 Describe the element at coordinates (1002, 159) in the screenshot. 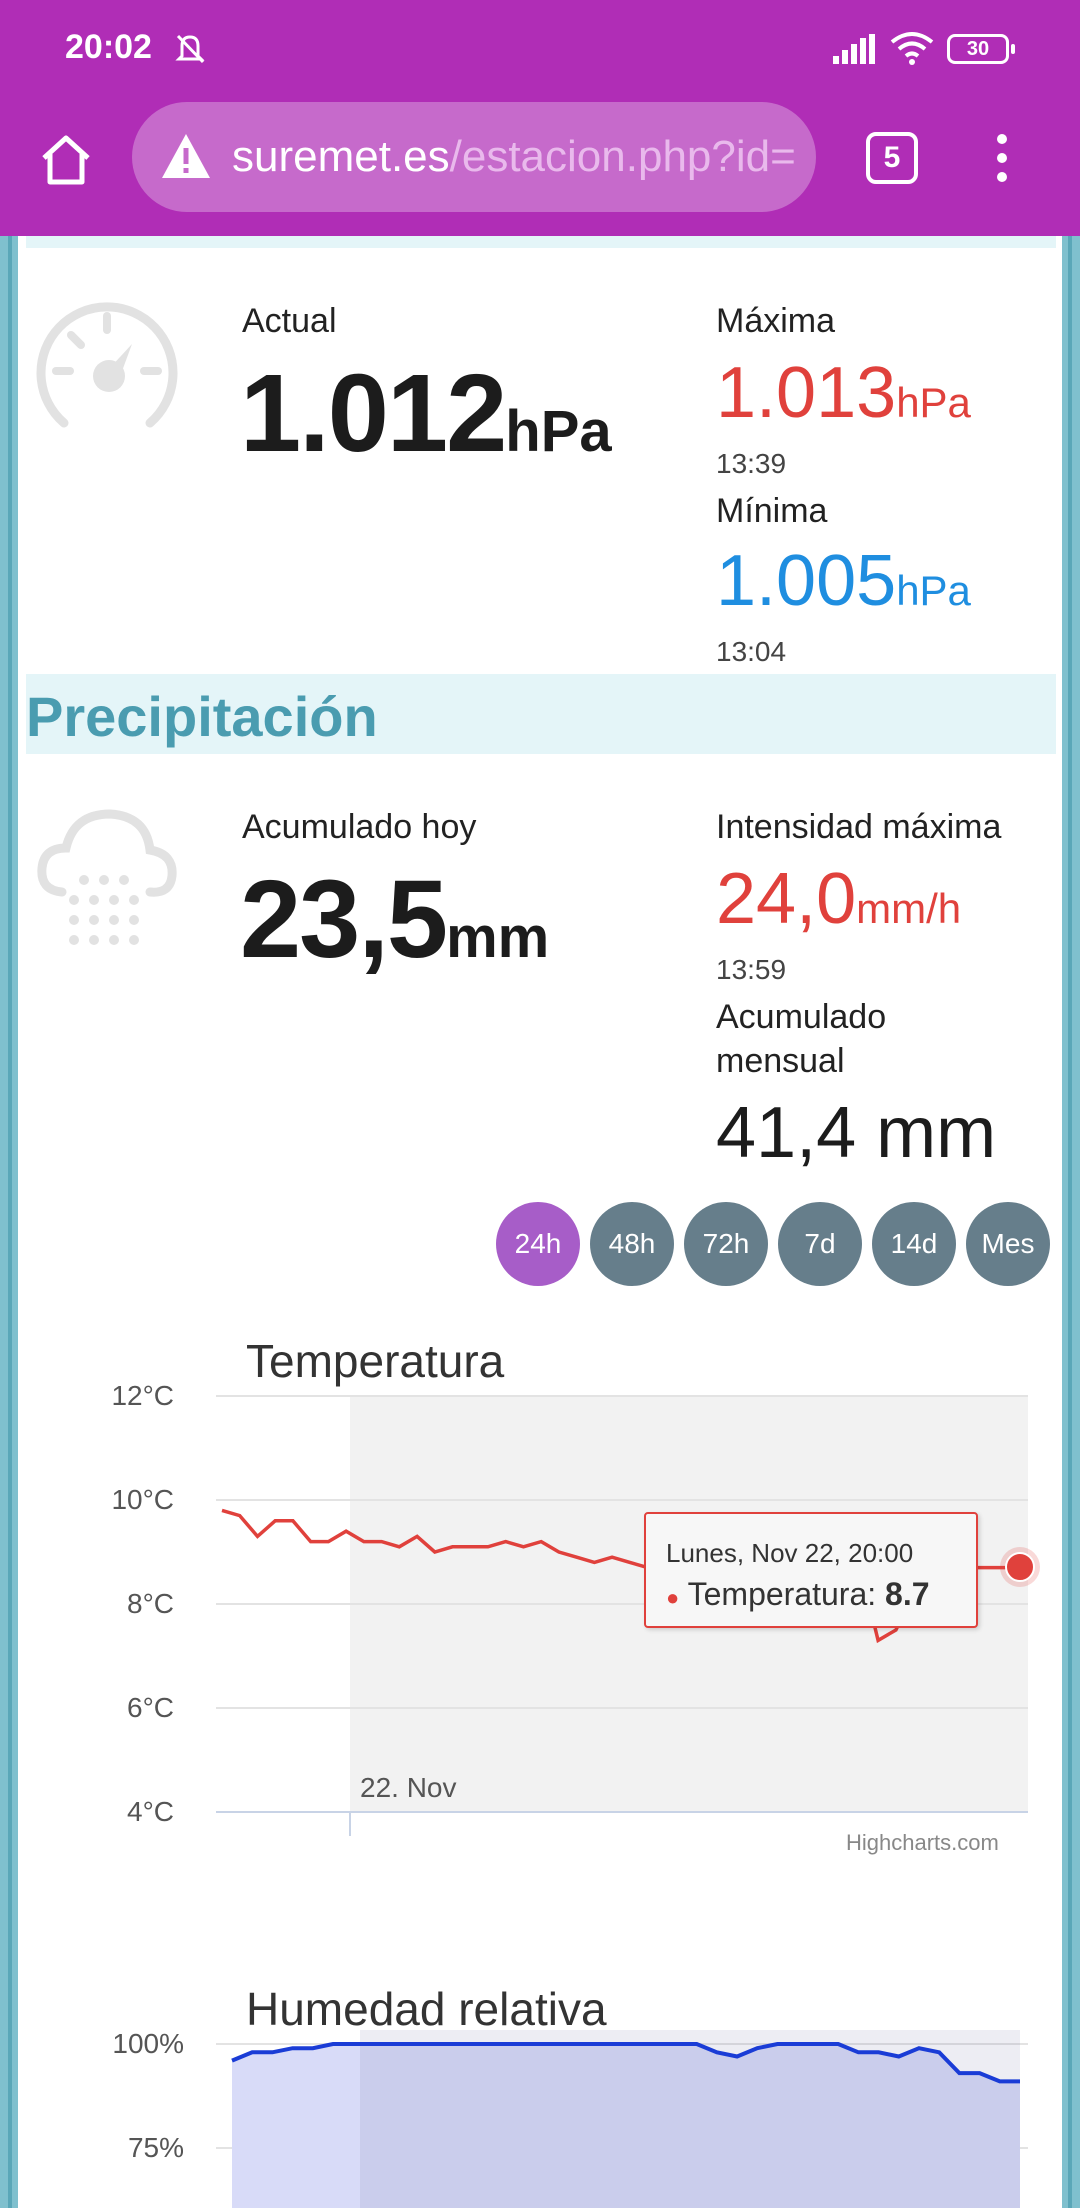

I see `overflow-menu-icon` at that location.